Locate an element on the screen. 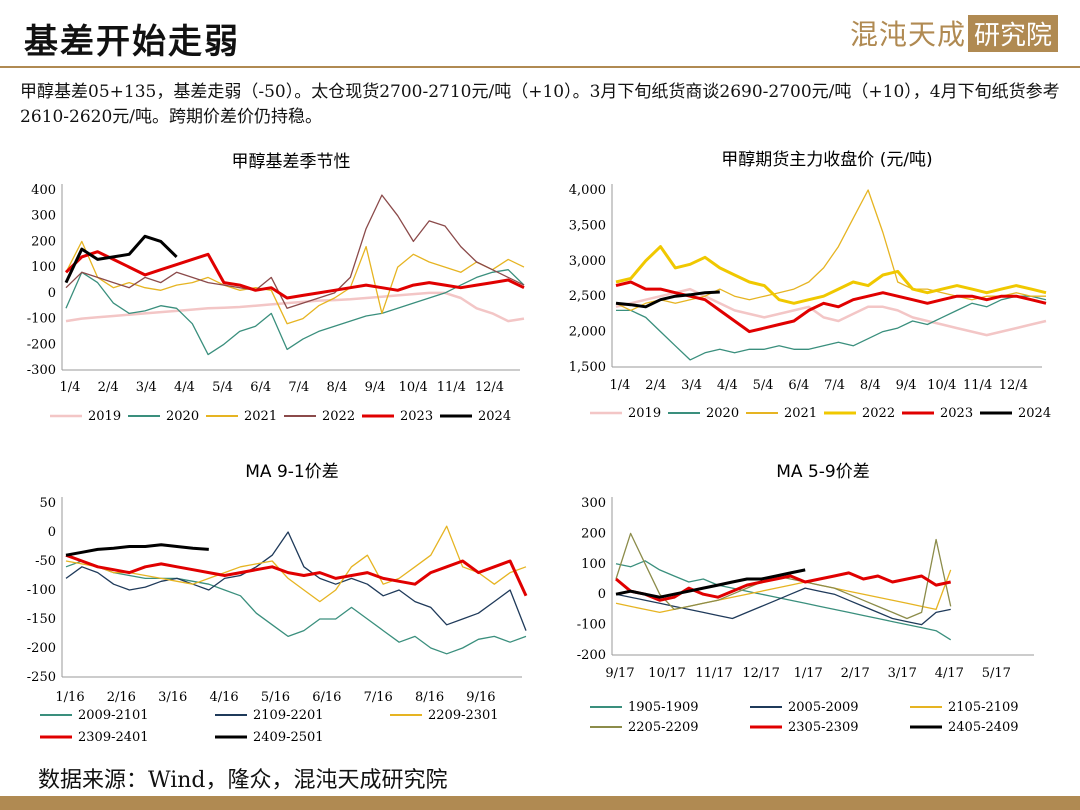 The image size is (1080, 810). x-tick-label: 7/4 is located at coordinates (298, 387).